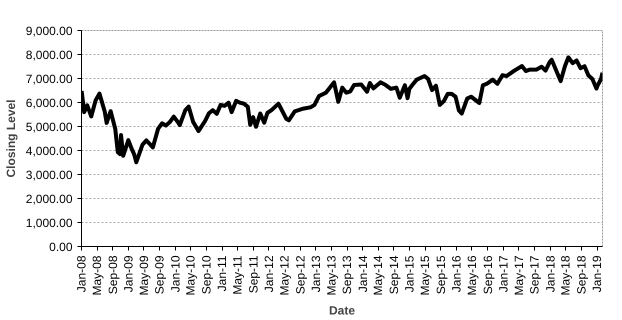 Image resolution: width=622 pixels, height=320 pixels. I want to click on x-tick-label: Sep-15, so click(441, 274).